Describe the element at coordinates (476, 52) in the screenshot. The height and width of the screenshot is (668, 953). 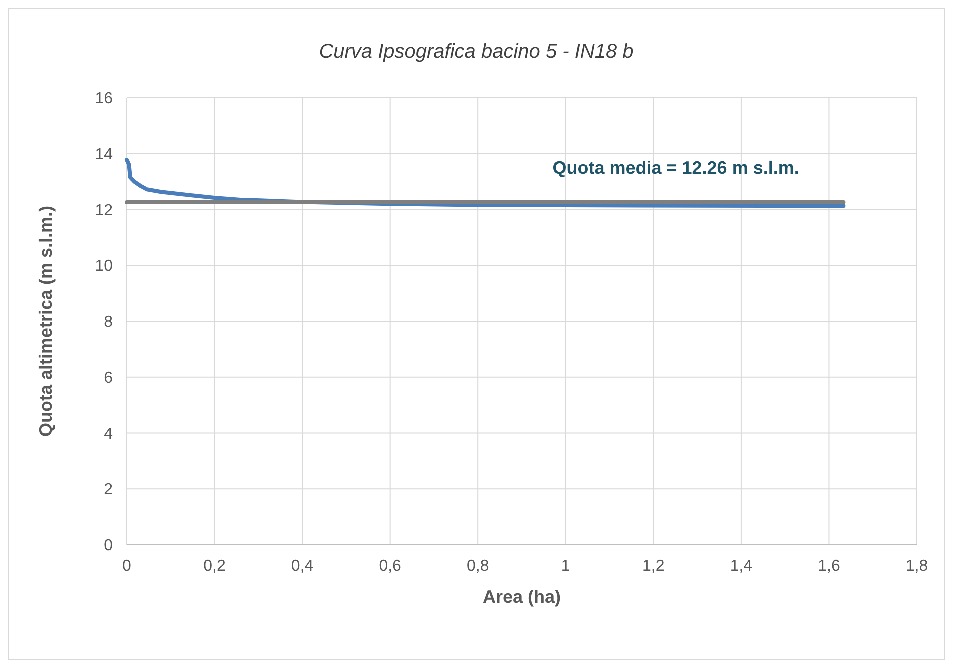
I see `chart-title: Curva Ipsografica bacino 5 - IN18 b` at that location.